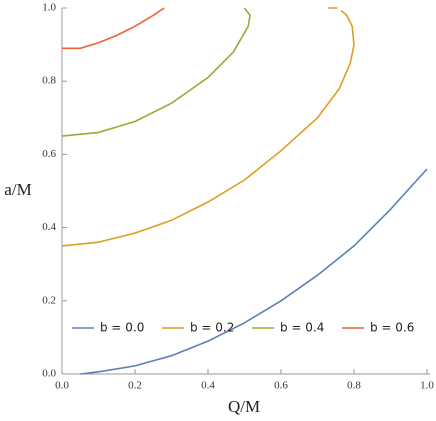 Image resolution: width=436 pixels, height=421 pixels. What do you see at coordinates (302, 328) in the screenshot?
I see `legend-label: b = 0.4` at bounding box center [302, 328].